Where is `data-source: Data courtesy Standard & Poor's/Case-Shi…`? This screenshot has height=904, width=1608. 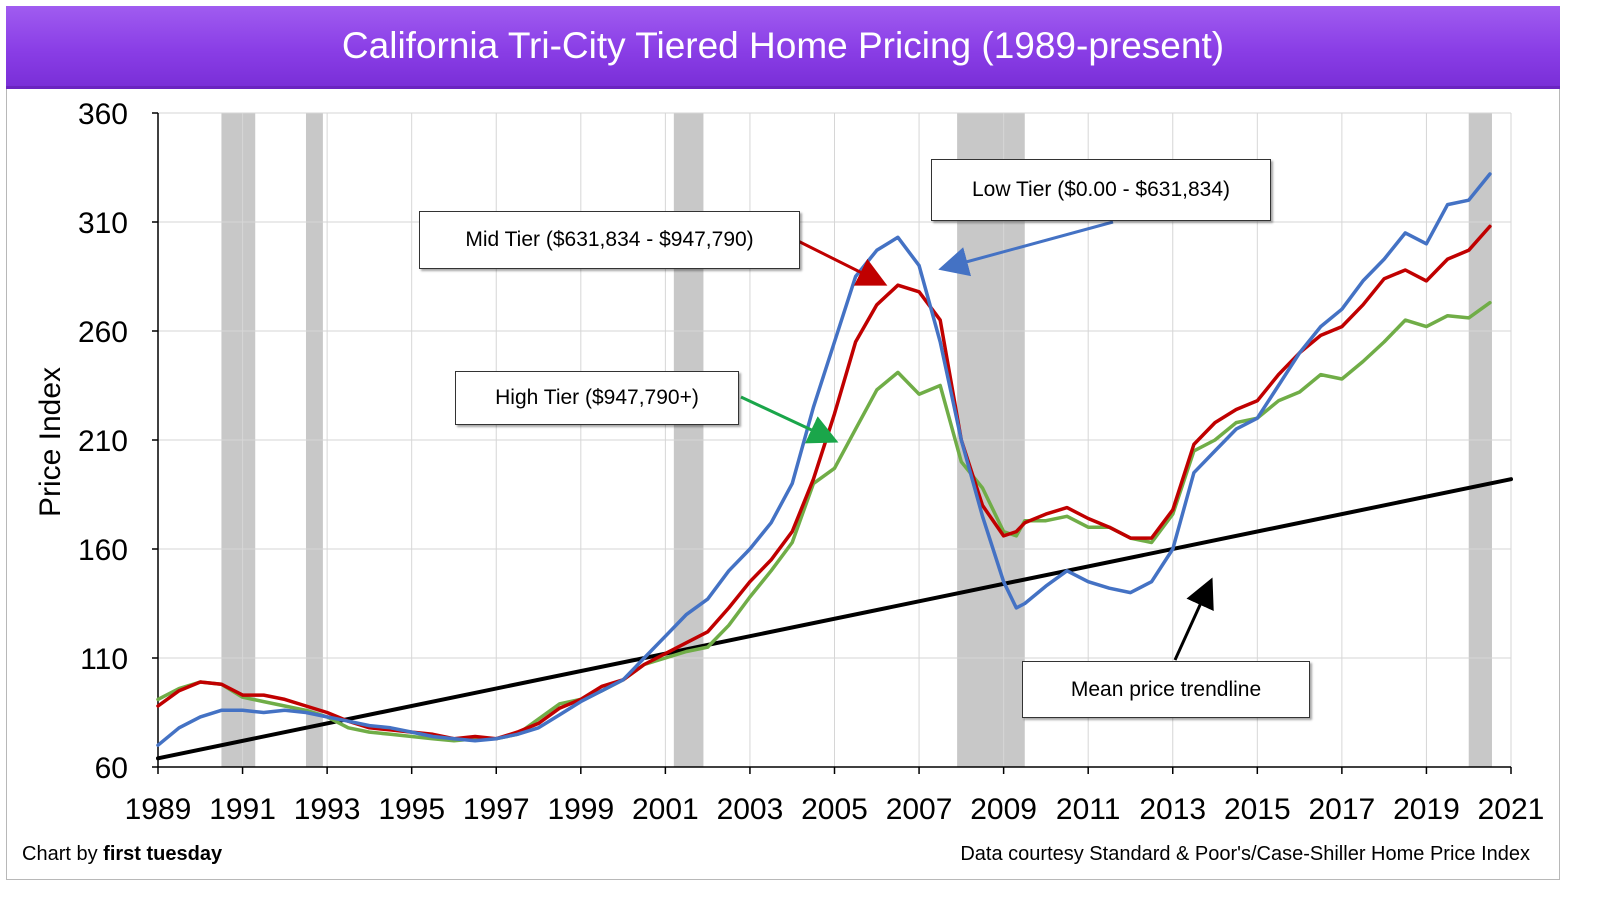
data-source: Data courtesy Standard & Poor's/Case-Shi… is located at coordinates (1245, 854).